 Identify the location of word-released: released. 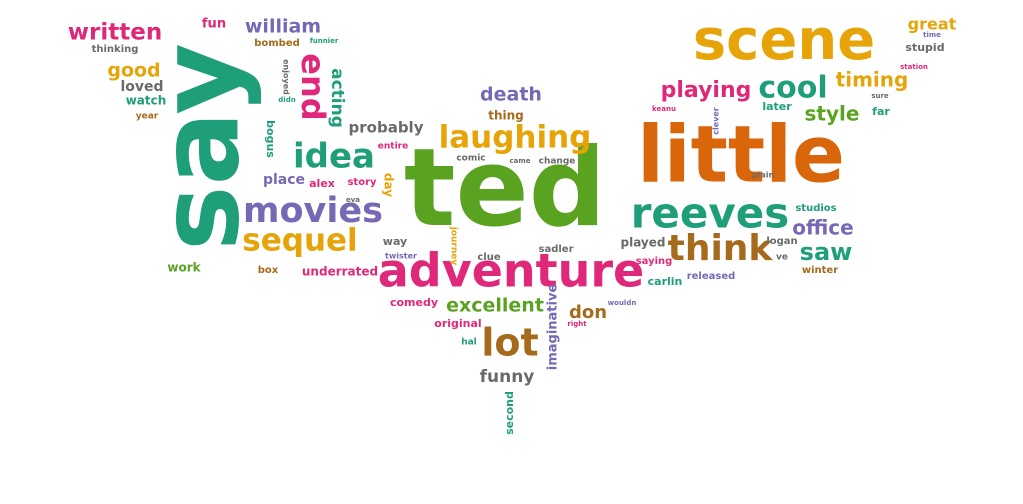
(711, 276).